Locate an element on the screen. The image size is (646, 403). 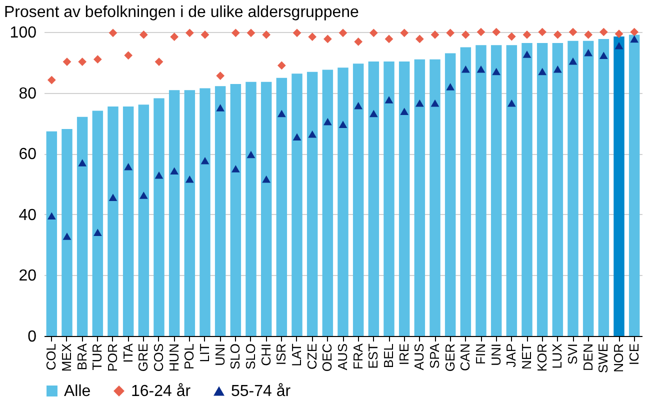
y-tick-label: 20 is located at coordinates (27, 276).